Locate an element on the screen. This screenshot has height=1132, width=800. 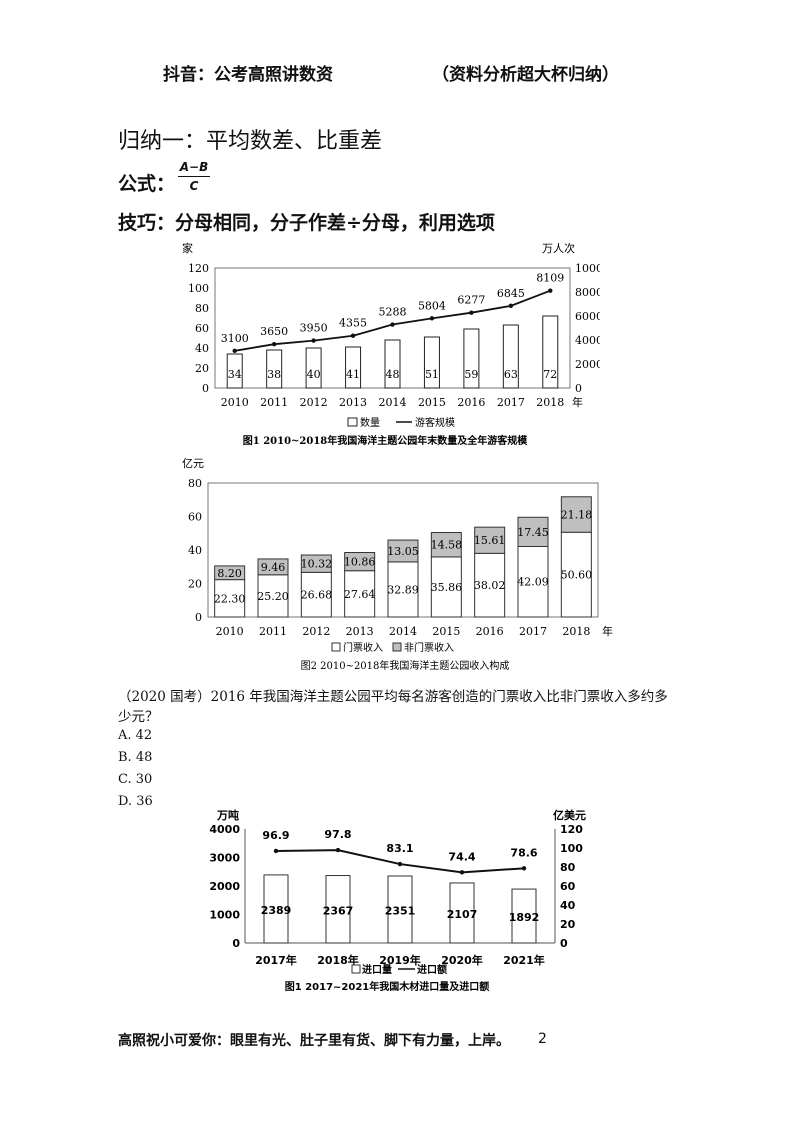
line-data-label: 78.6 is located at coordinates (523, 852).